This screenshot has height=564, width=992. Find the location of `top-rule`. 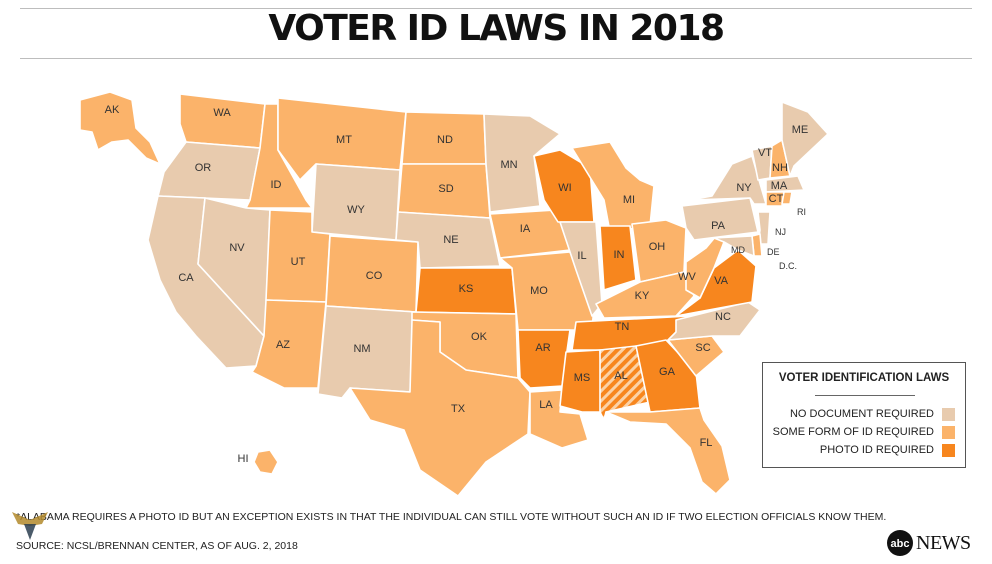

top-rule is located at coordinates (496, 8).